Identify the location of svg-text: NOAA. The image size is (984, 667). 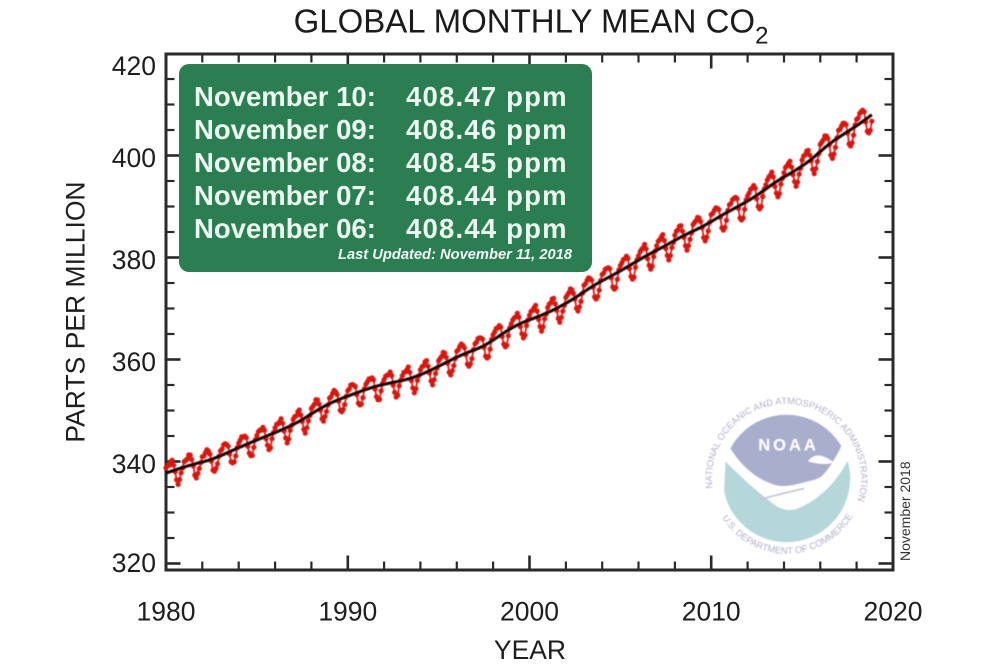
(788, 446).